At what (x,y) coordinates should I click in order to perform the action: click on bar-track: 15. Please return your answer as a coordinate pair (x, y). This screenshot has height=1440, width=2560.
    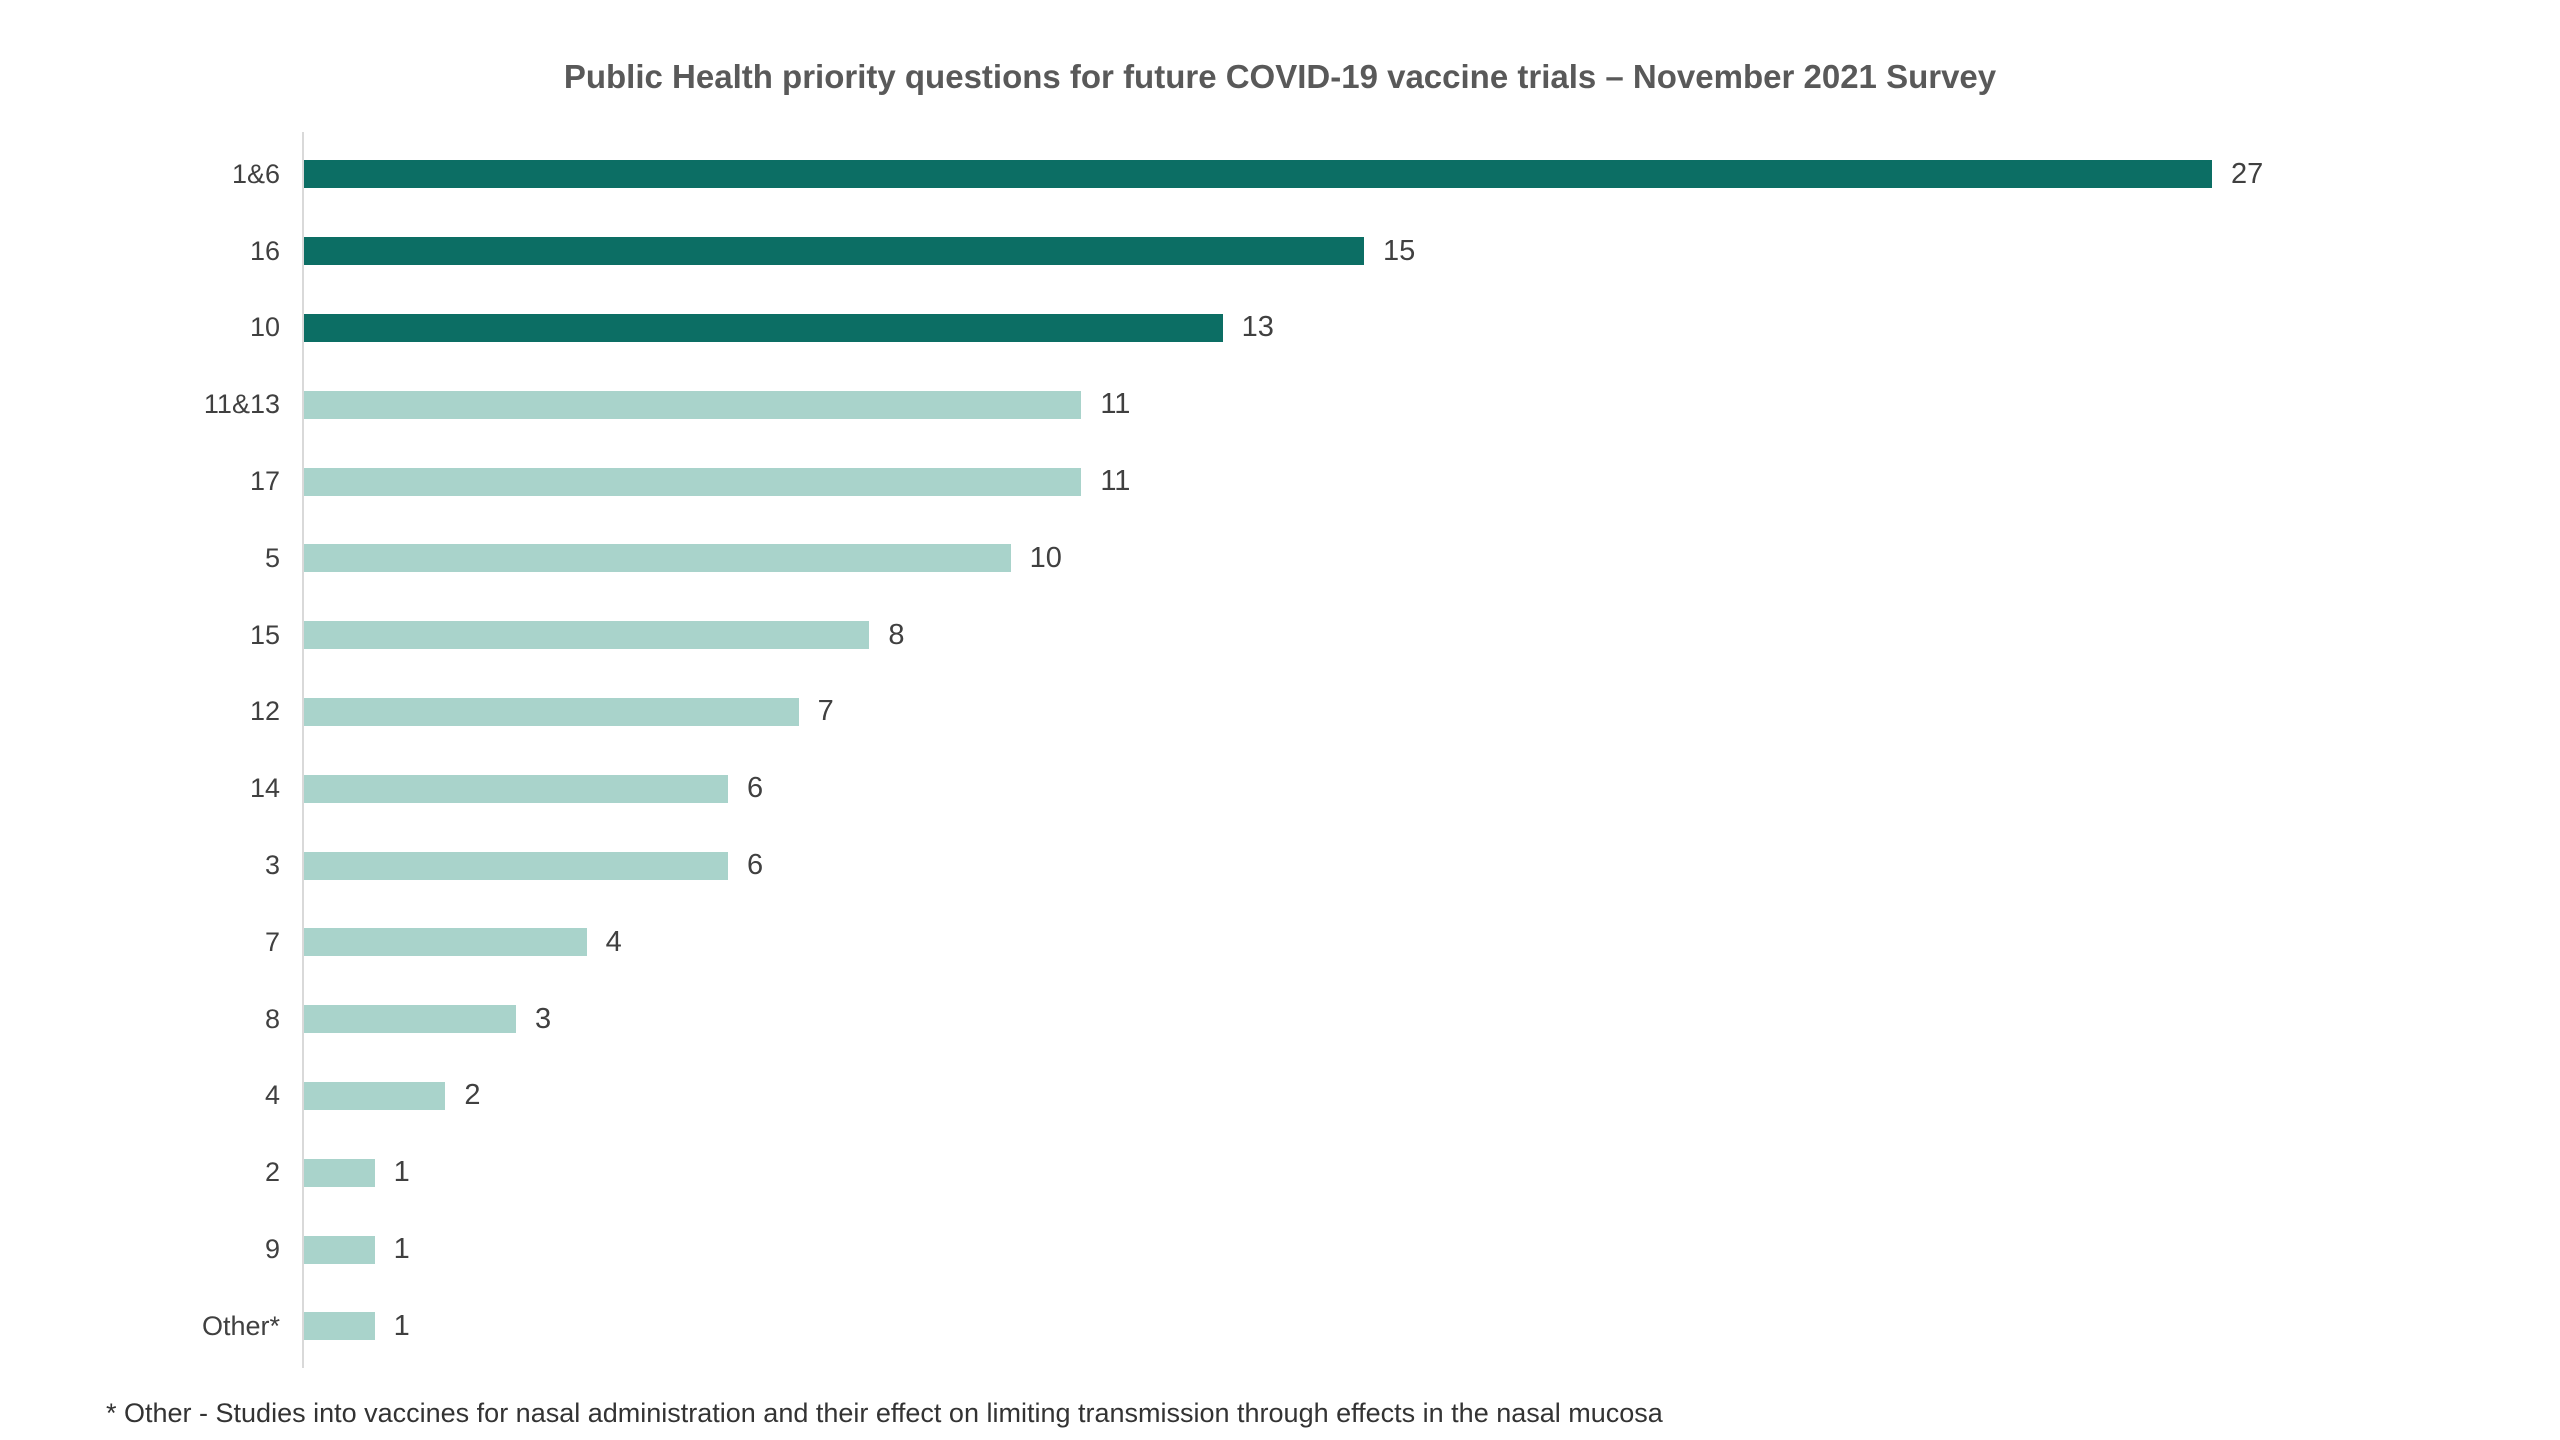
    Looking at the image, I should click on (1258, 251).